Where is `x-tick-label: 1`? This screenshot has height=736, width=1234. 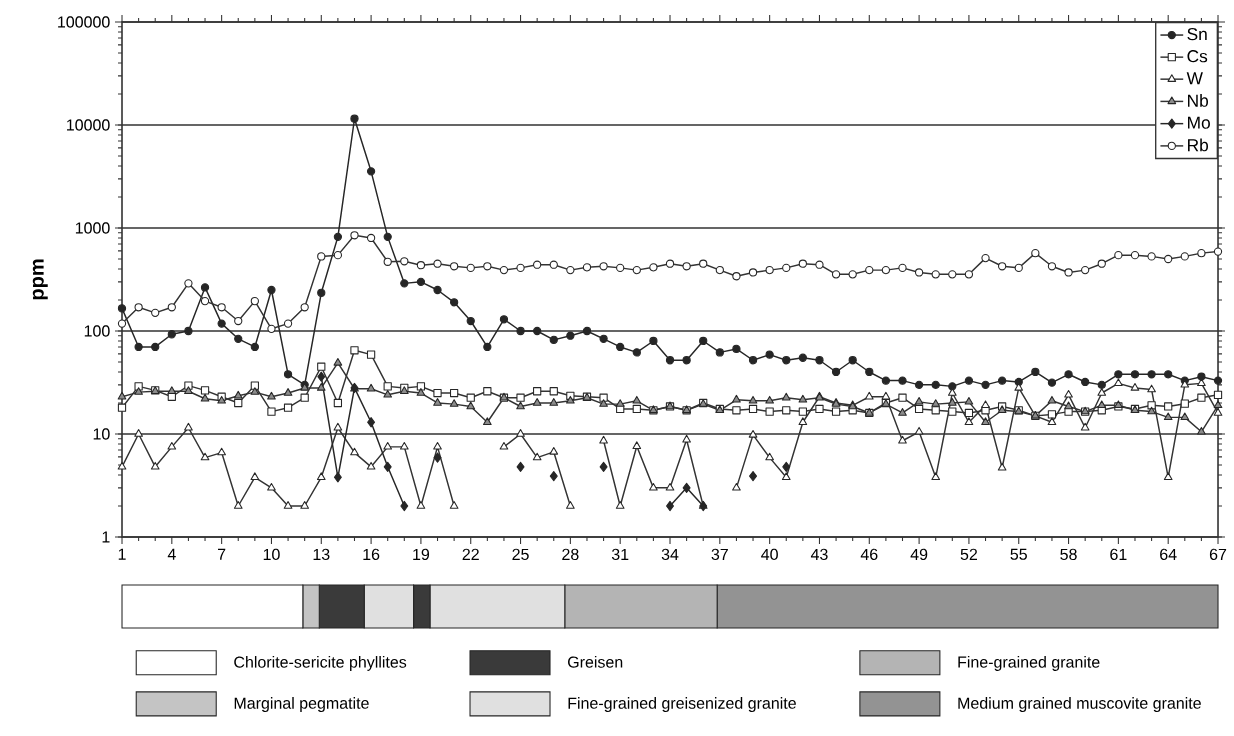 x-tick-label: 1 is located at coordinates (122, 554).